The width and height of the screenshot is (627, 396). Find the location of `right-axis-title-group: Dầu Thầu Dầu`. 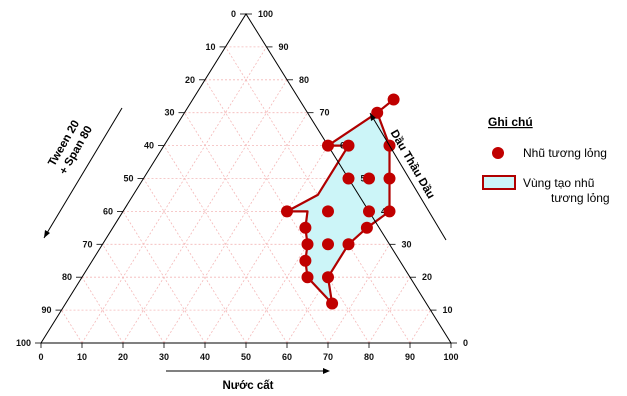

right-axis-title-group: Dầu Thầu Dầu is located at coordinates (412, 164).